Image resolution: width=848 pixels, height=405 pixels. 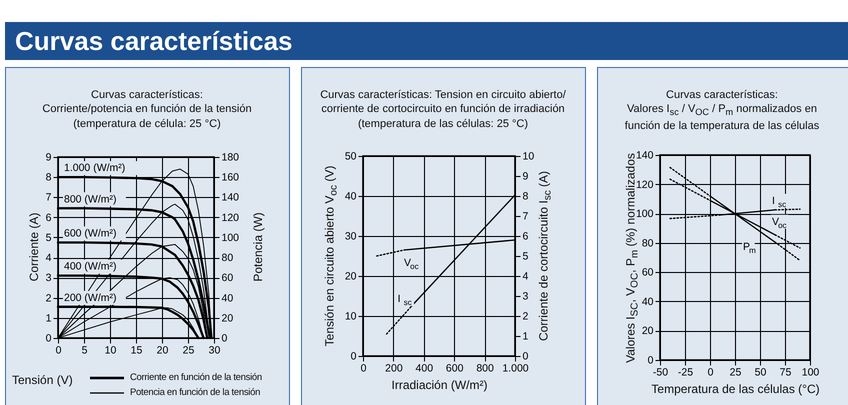 What do you see at coordinates (722, 110) in the screenshot?
I see `chart-title: Curvas características: Valores I$_{sc}$ / V$_{OC}$ / P$_{m}$ normalizados en función de la temperatura de las células` at bounding box center [722, 110].